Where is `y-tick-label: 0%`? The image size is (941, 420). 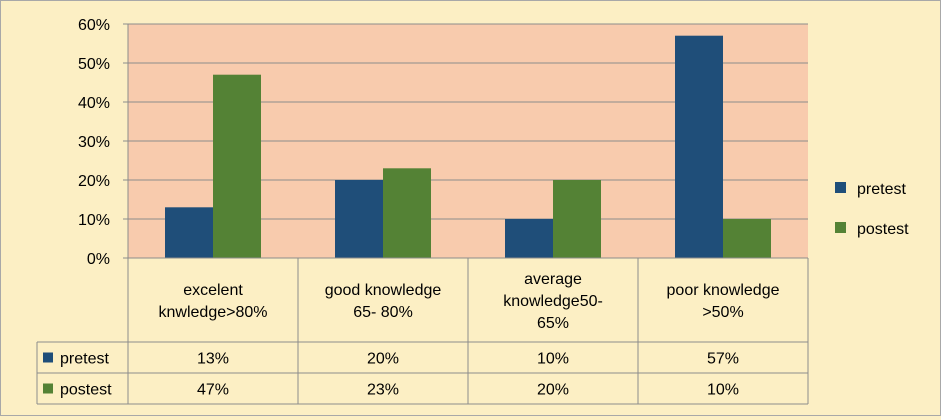 y-tick-label: 0% is located at coordinates (98, 259).